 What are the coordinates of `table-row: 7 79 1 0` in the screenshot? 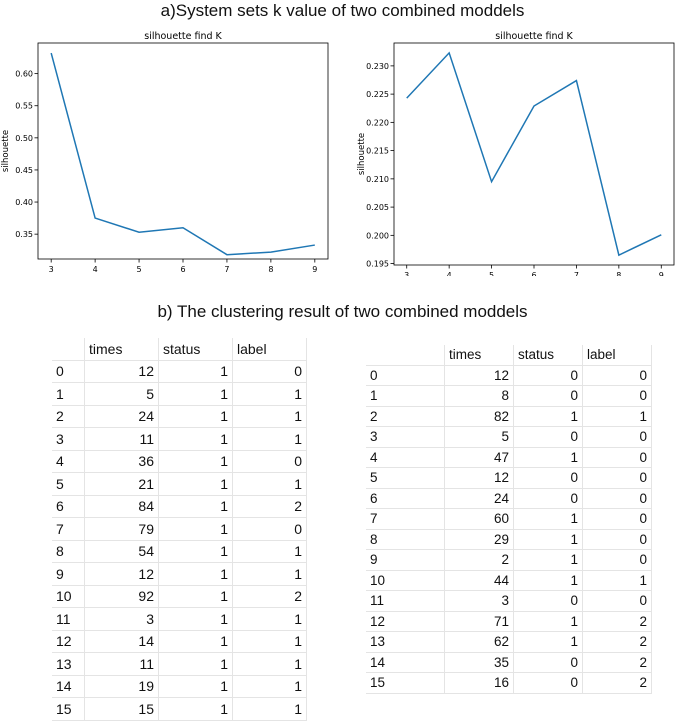 It's located at (179, 529).